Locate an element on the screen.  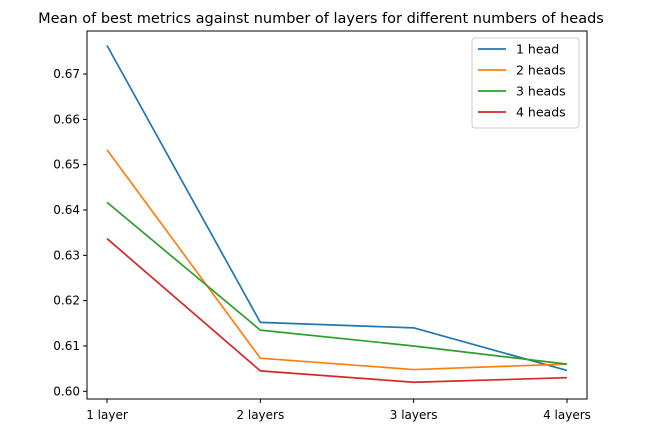
x-axis: 1 layer 2 layers 3 layers 4 layers is located at coordinates (338, 410).